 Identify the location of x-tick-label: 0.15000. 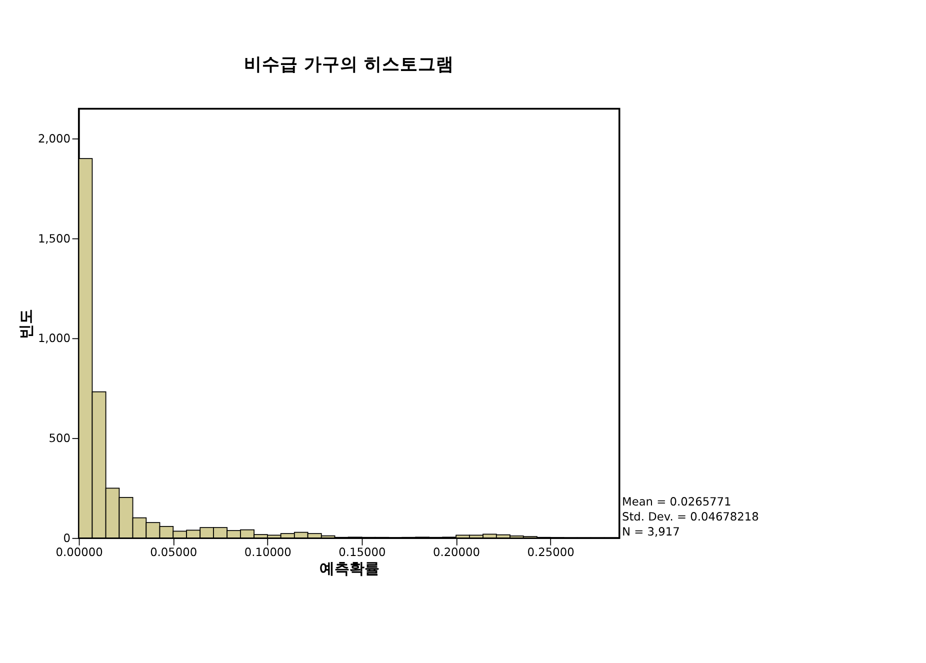
(362, 551).